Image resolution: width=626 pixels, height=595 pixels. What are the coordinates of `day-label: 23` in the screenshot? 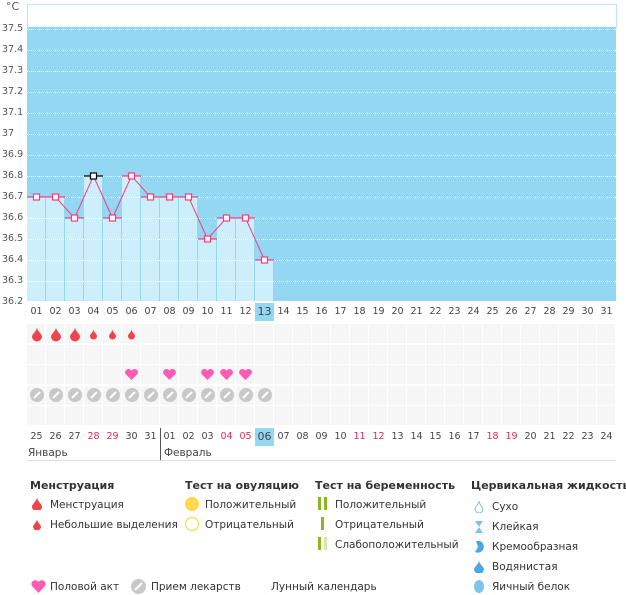 It's located at (454, 311).